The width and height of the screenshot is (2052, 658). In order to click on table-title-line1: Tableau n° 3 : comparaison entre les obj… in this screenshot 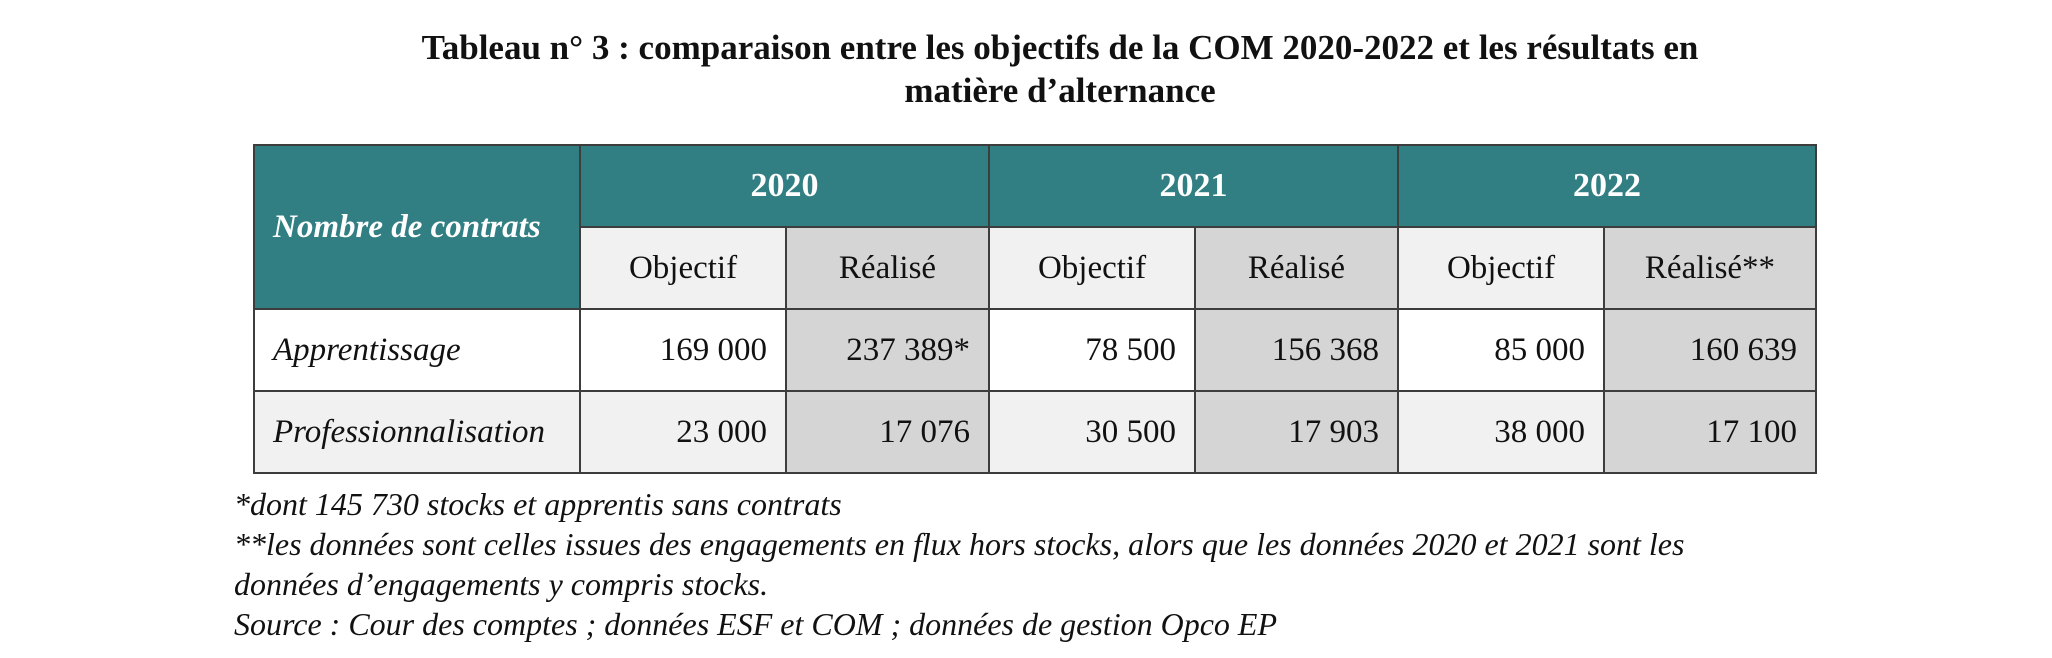, I will do `click(1060, 47)`.